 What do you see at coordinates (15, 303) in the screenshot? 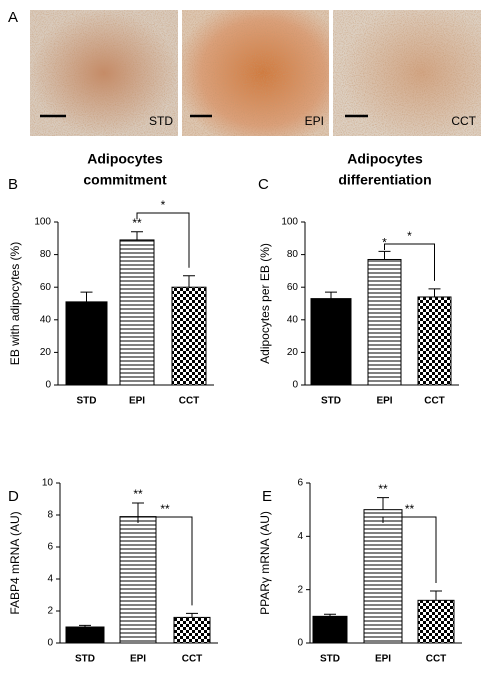
I see `y-axis-label: EB with adipocytes (%)` at bounding box center [15, 303].